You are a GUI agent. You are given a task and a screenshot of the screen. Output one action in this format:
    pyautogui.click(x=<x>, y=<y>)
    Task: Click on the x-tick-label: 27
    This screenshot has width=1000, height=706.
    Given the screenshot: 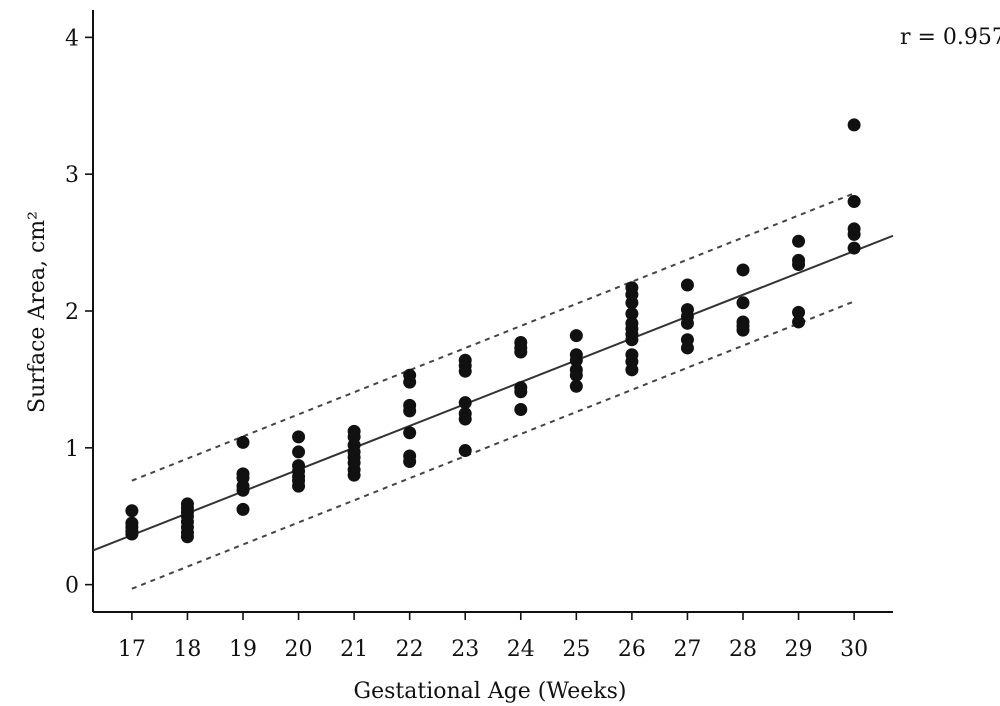 What is the action you would take?
    pyautogui.click(x=687, y=649)
    